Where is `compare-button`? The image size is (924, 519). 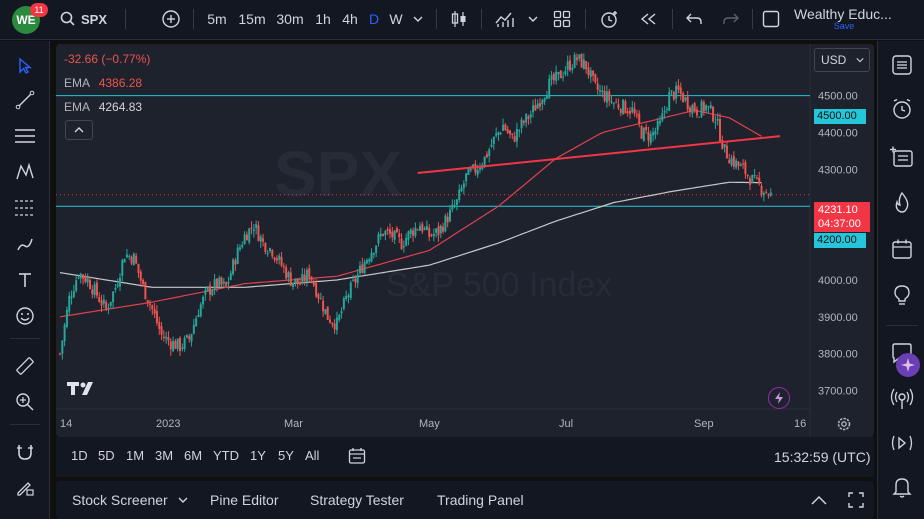 compare-button is located at coordinates (171, 19).